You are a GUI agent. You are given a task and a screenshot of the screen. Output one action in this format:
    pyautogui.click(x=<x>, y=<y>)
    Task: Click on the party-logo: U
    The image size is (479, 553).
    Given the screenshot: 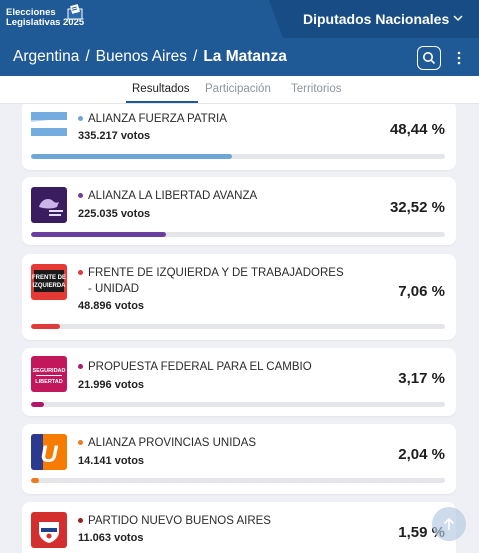 What is the action you would take?
    pyautogui.click(x=49, y=452)
    